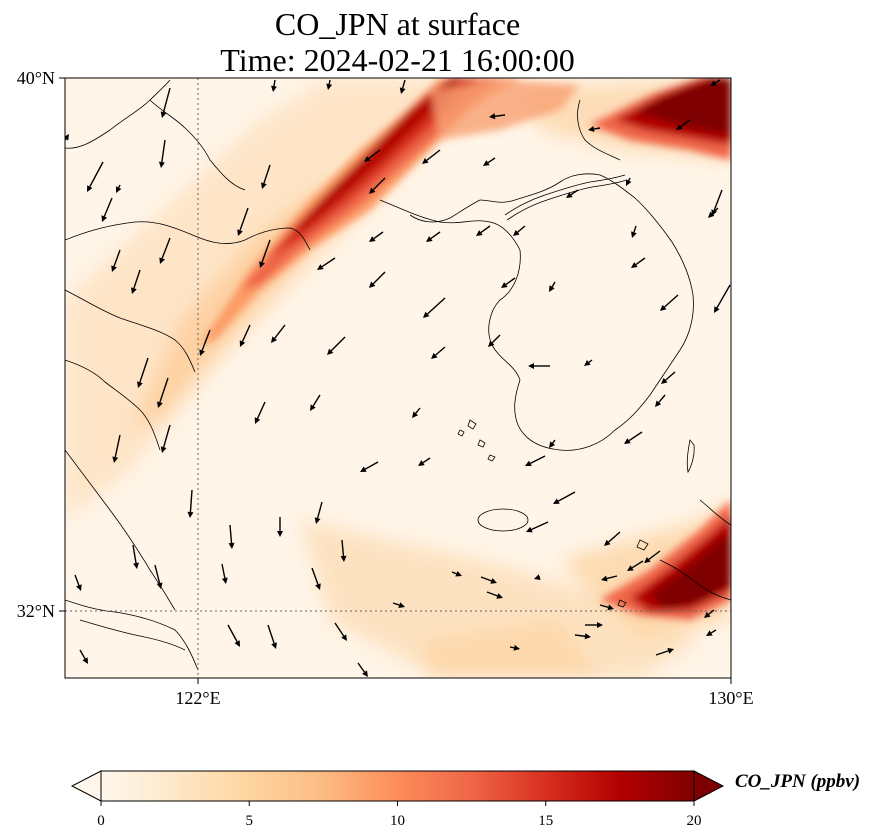  I want to click on colorbar-tick-label: 15, so click(545, 821).